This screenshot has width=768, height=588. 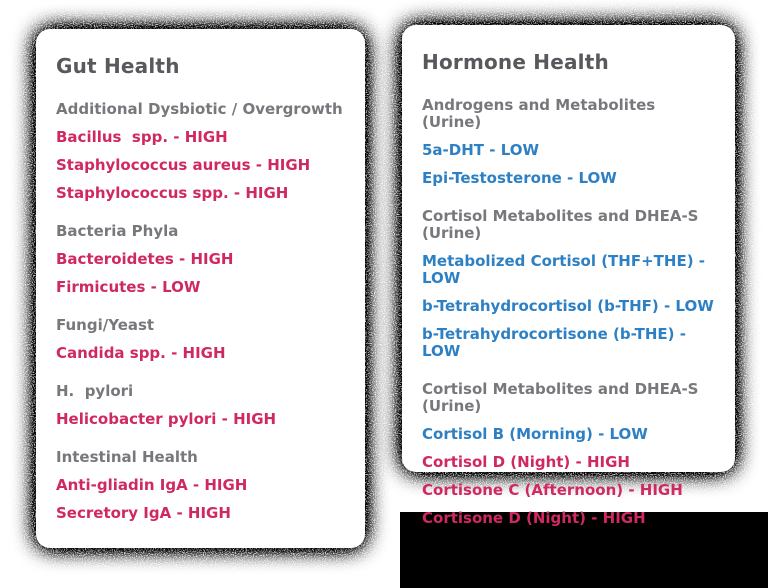 I want to click on result-item: 5a-DHT - LOW, so click(x=481, y=150).